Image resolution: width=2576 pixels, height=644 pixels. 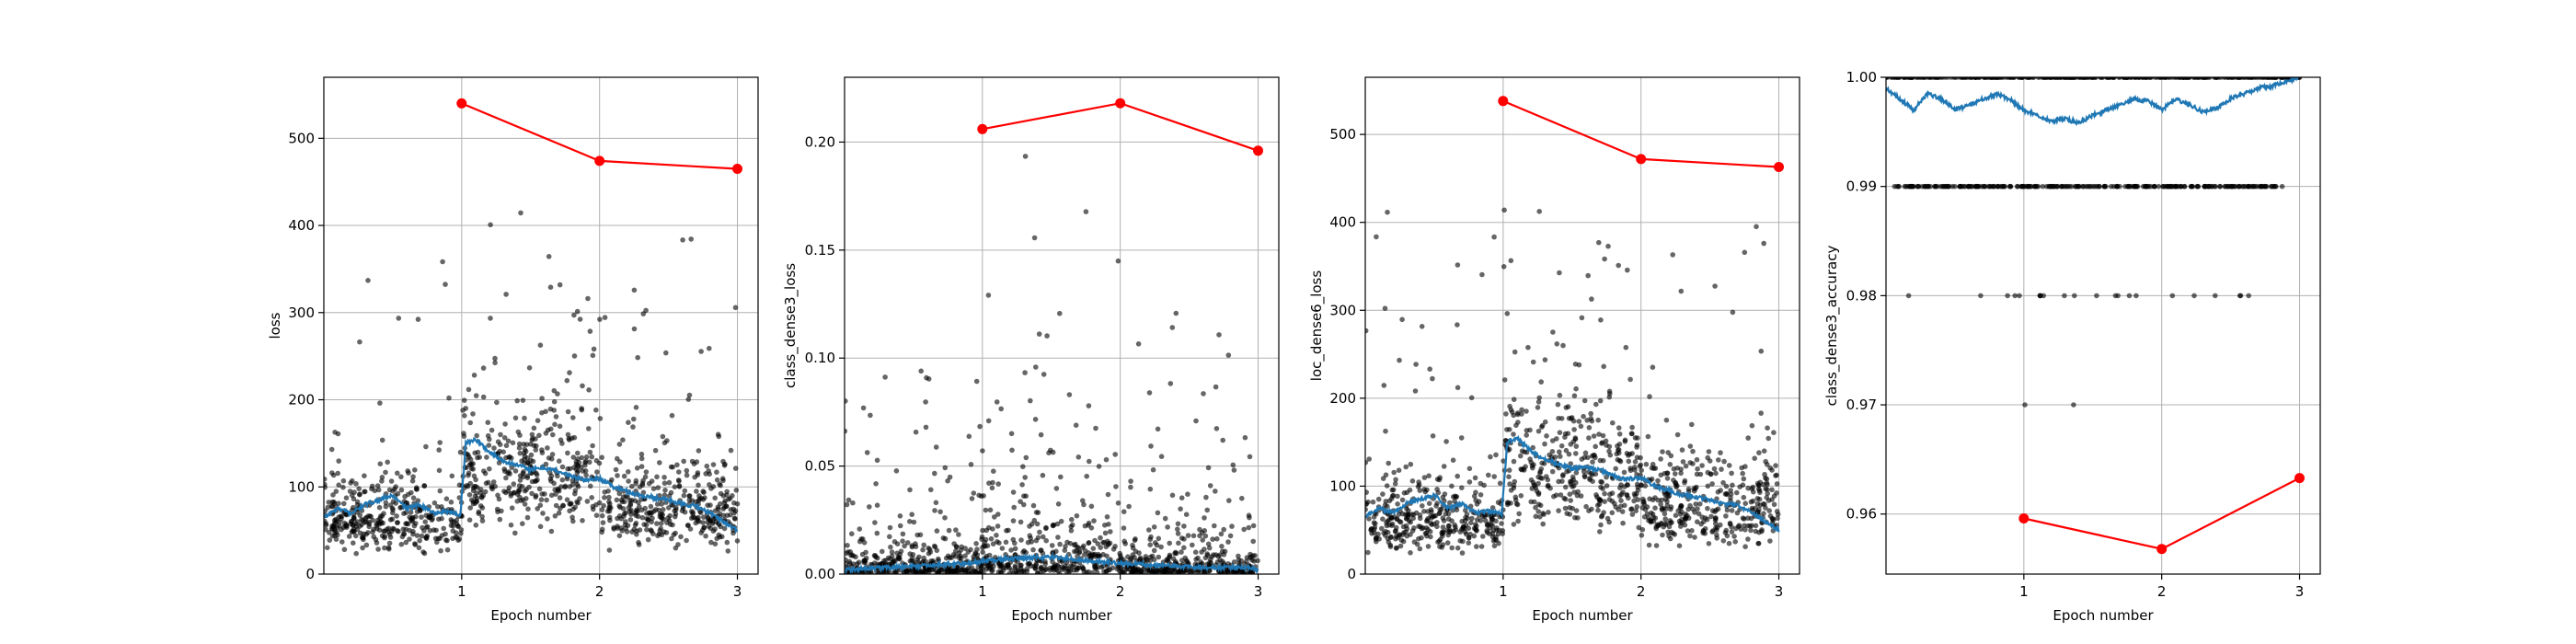 I want to click on x-tick-label: 2, so click(x=1641, y=591).